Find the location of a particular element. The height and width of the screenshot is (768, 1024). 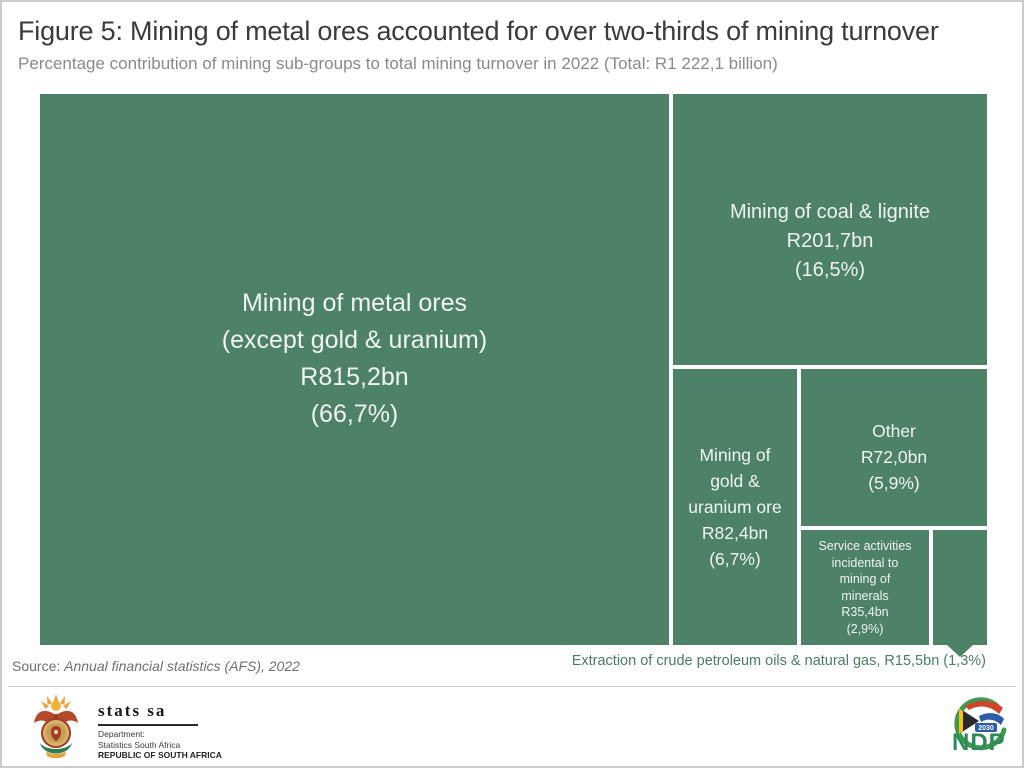

cell-percent: (6,7%) is located at coordinates (735, 559).